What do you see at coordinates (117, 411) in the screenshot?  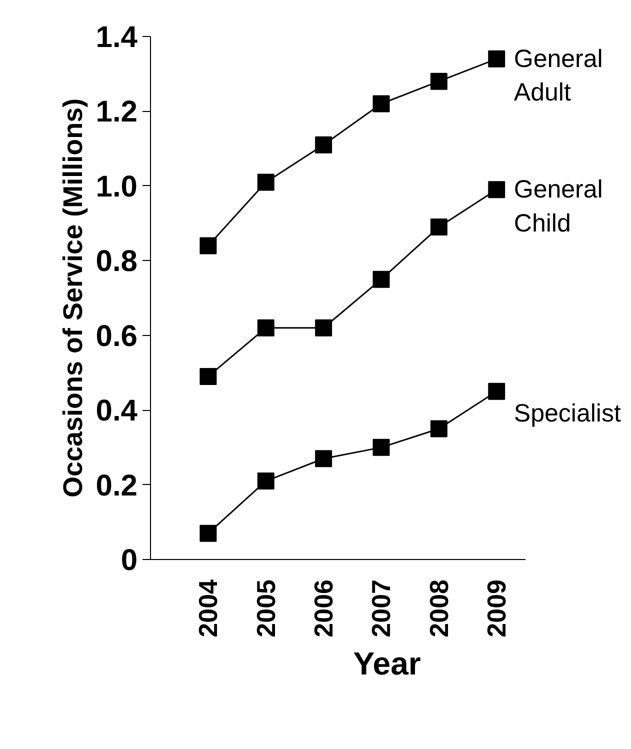 I see `y-tick-label: 0.4` at bounding box center [117, 411].